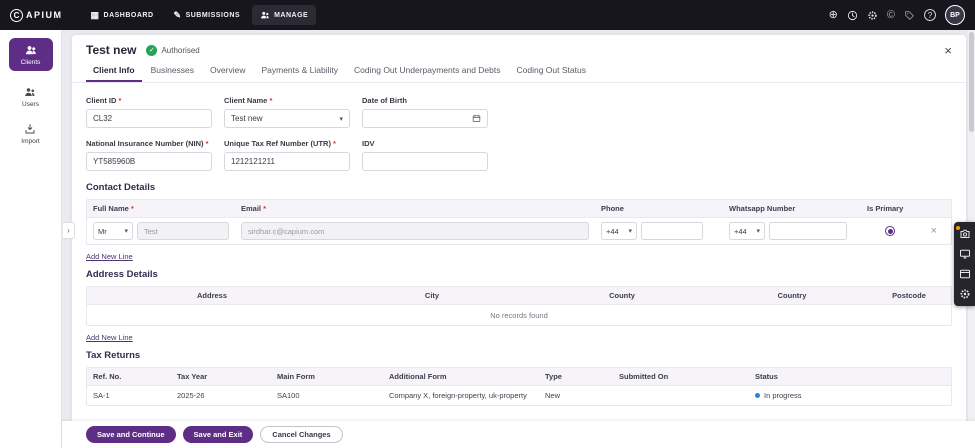 The image size is (975, 448). I want to click on field-dob: Date of Birth, so click(425, 112).